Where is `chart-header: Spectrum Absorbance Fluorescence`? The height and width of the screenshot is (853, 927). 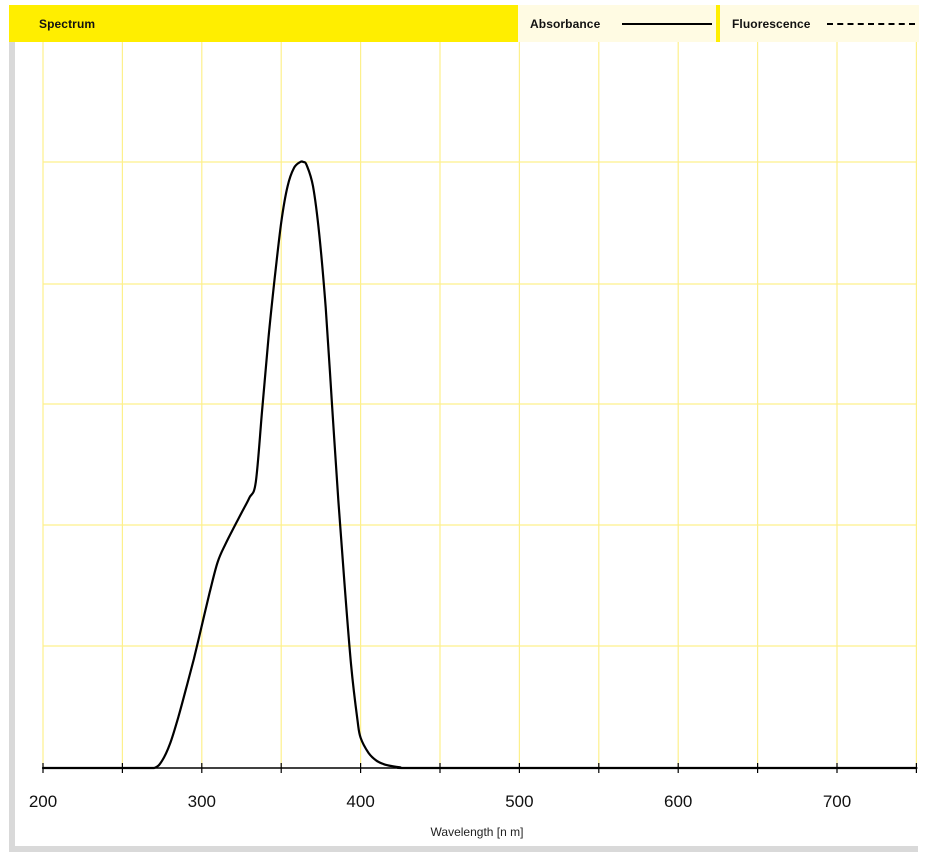 chart-header: Spectrum Absorbance Fluorescence is located at coordinates (464, 23).